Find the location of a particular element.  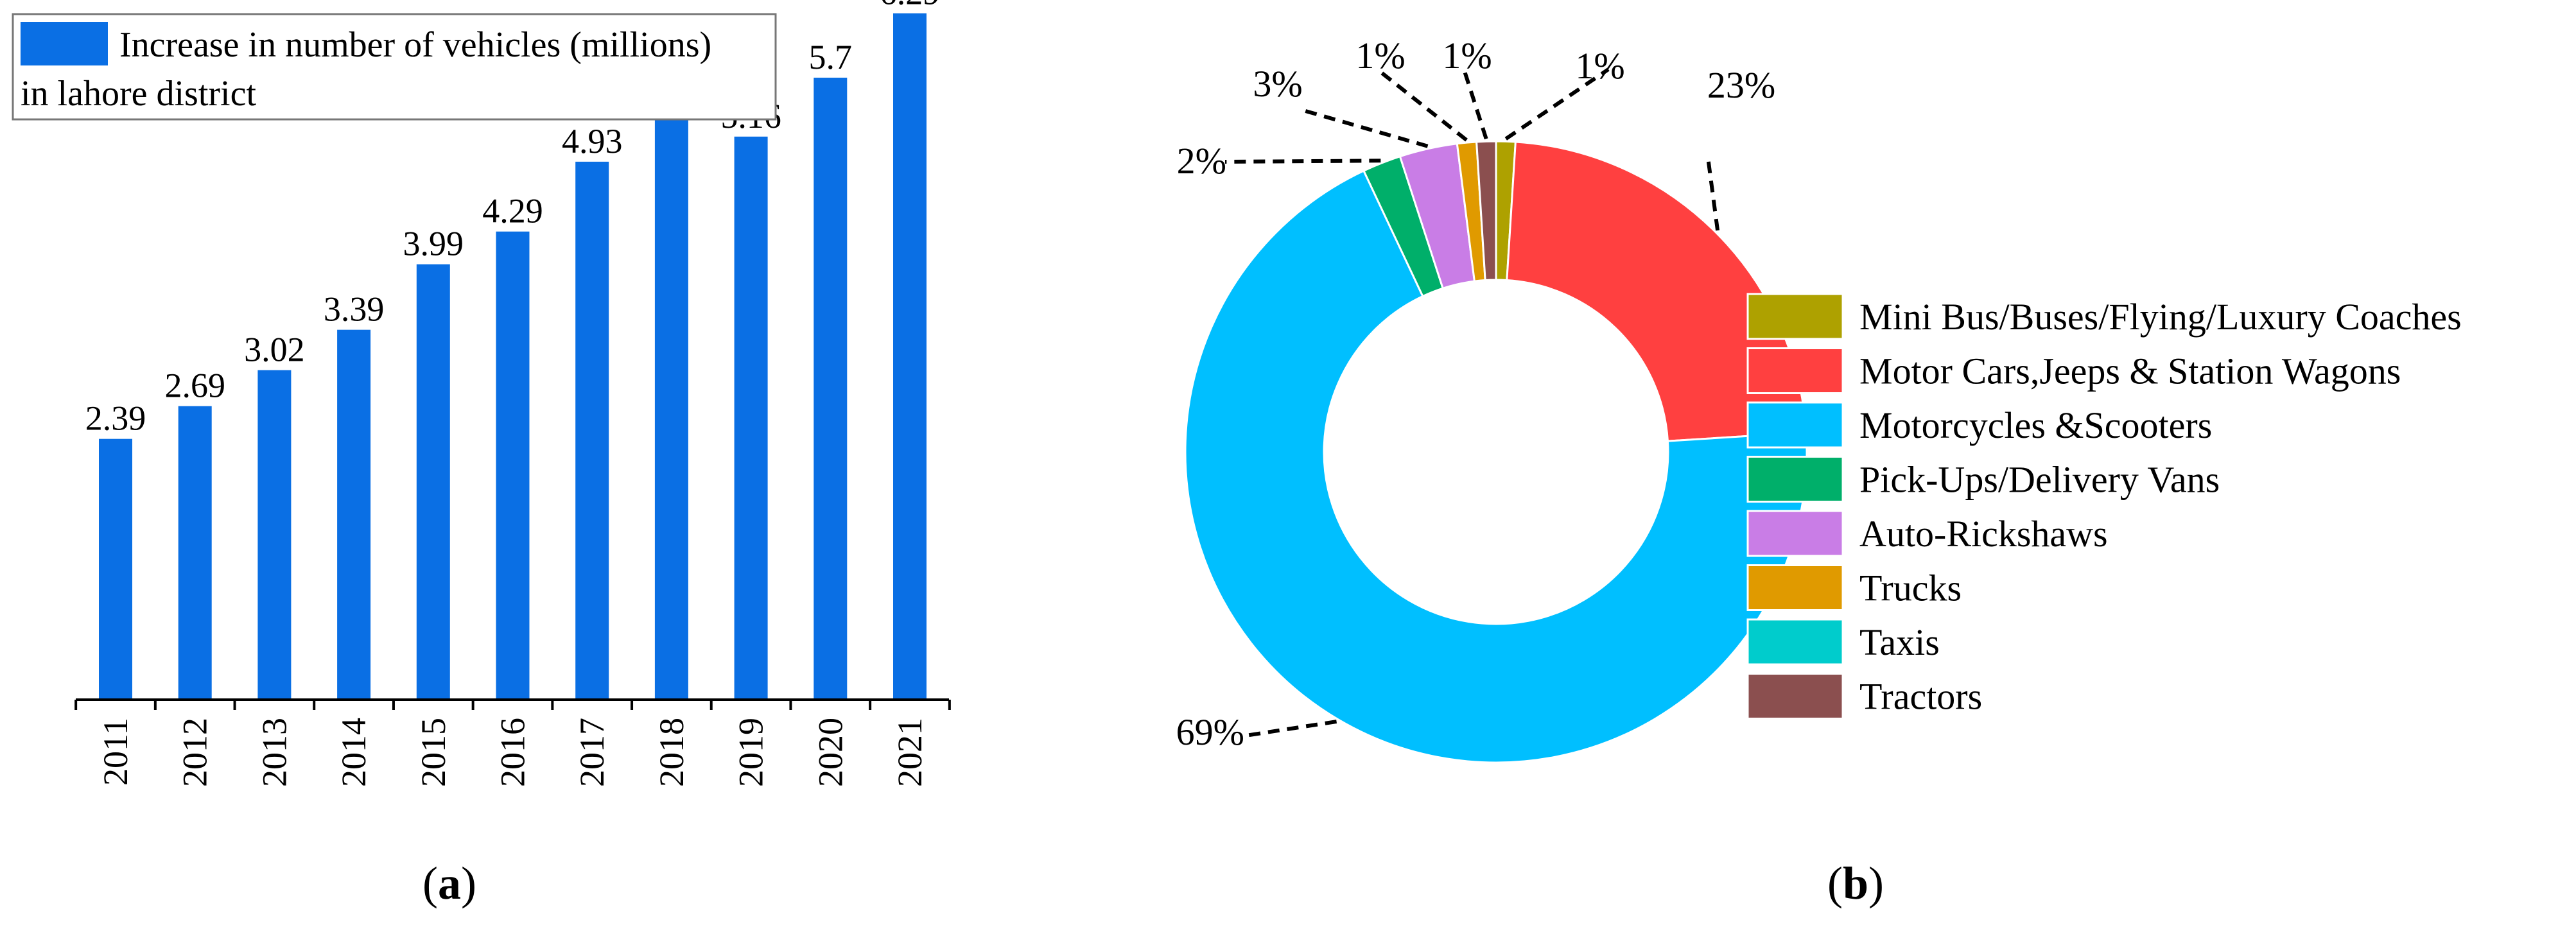

legend-label-2: Motorcycles &Scooters is located at coordinates (2035, 425).